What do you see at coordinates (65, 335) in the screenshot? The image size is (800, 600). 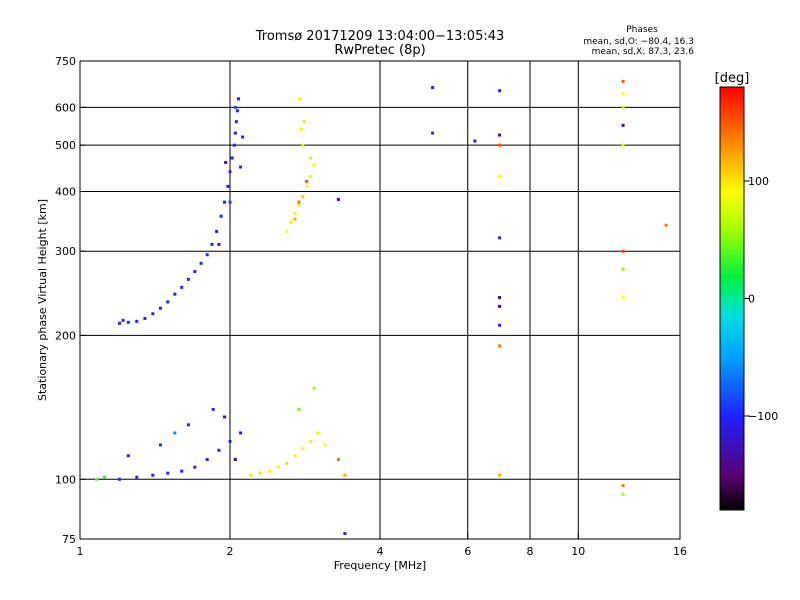 I see `y-tick-label: 200` at bounding box center [65, 335].